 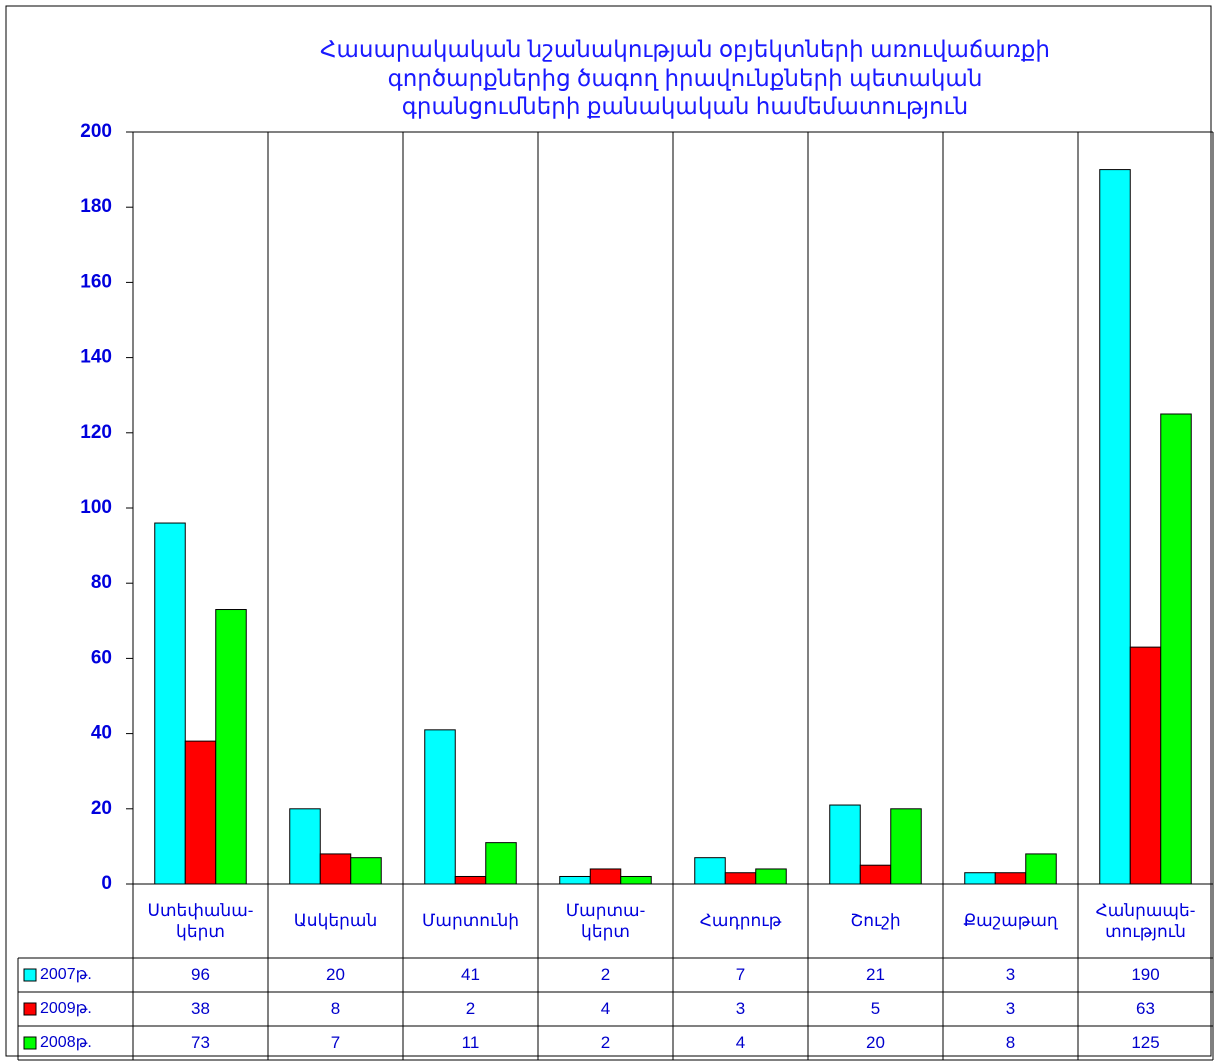 I want to click on legend-label: 2008թ., so click(x=66, y=1042).